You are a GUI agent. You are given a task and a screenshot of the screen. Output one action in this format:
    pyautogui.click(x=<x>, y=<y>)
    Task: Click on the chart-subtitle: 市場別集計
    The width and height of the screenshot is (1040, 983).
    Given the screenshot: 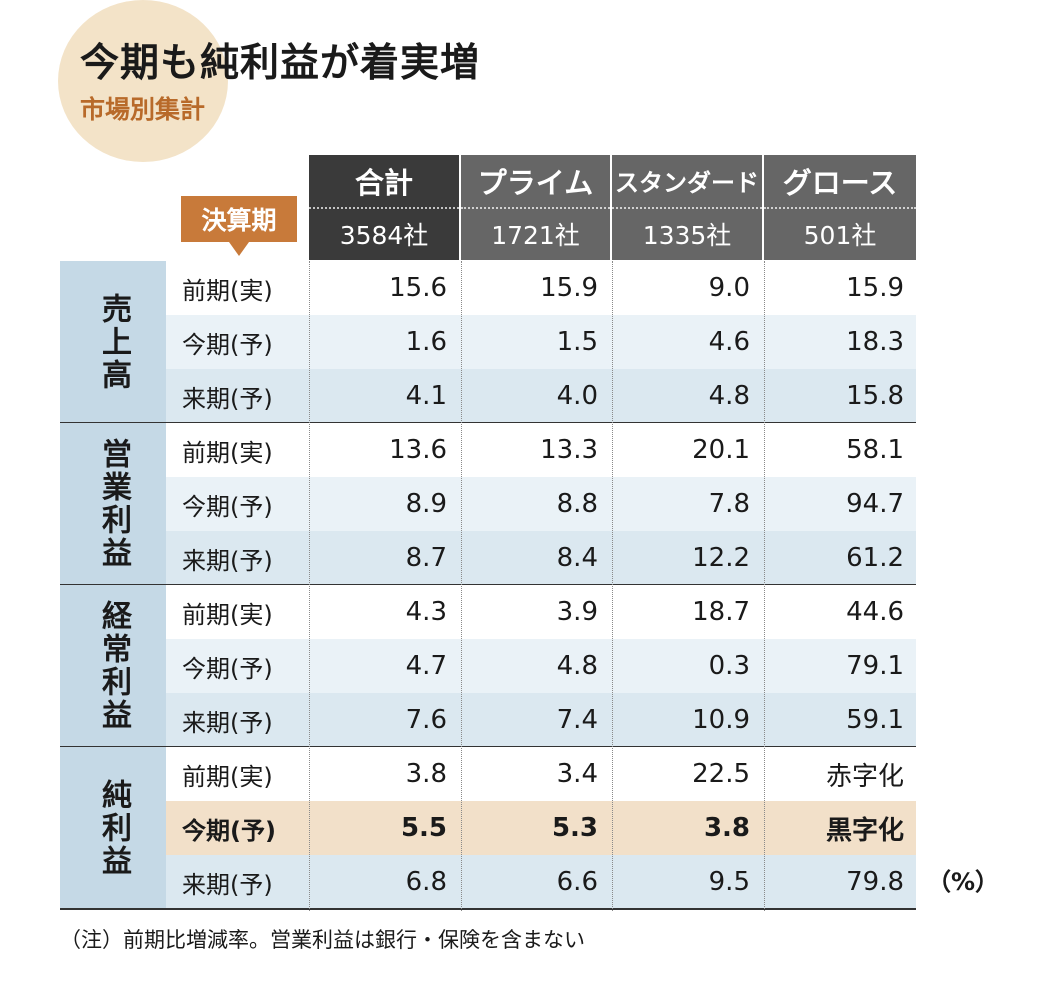 What is the action you would take?
    pyautogui.click(x=143, y=109)
    